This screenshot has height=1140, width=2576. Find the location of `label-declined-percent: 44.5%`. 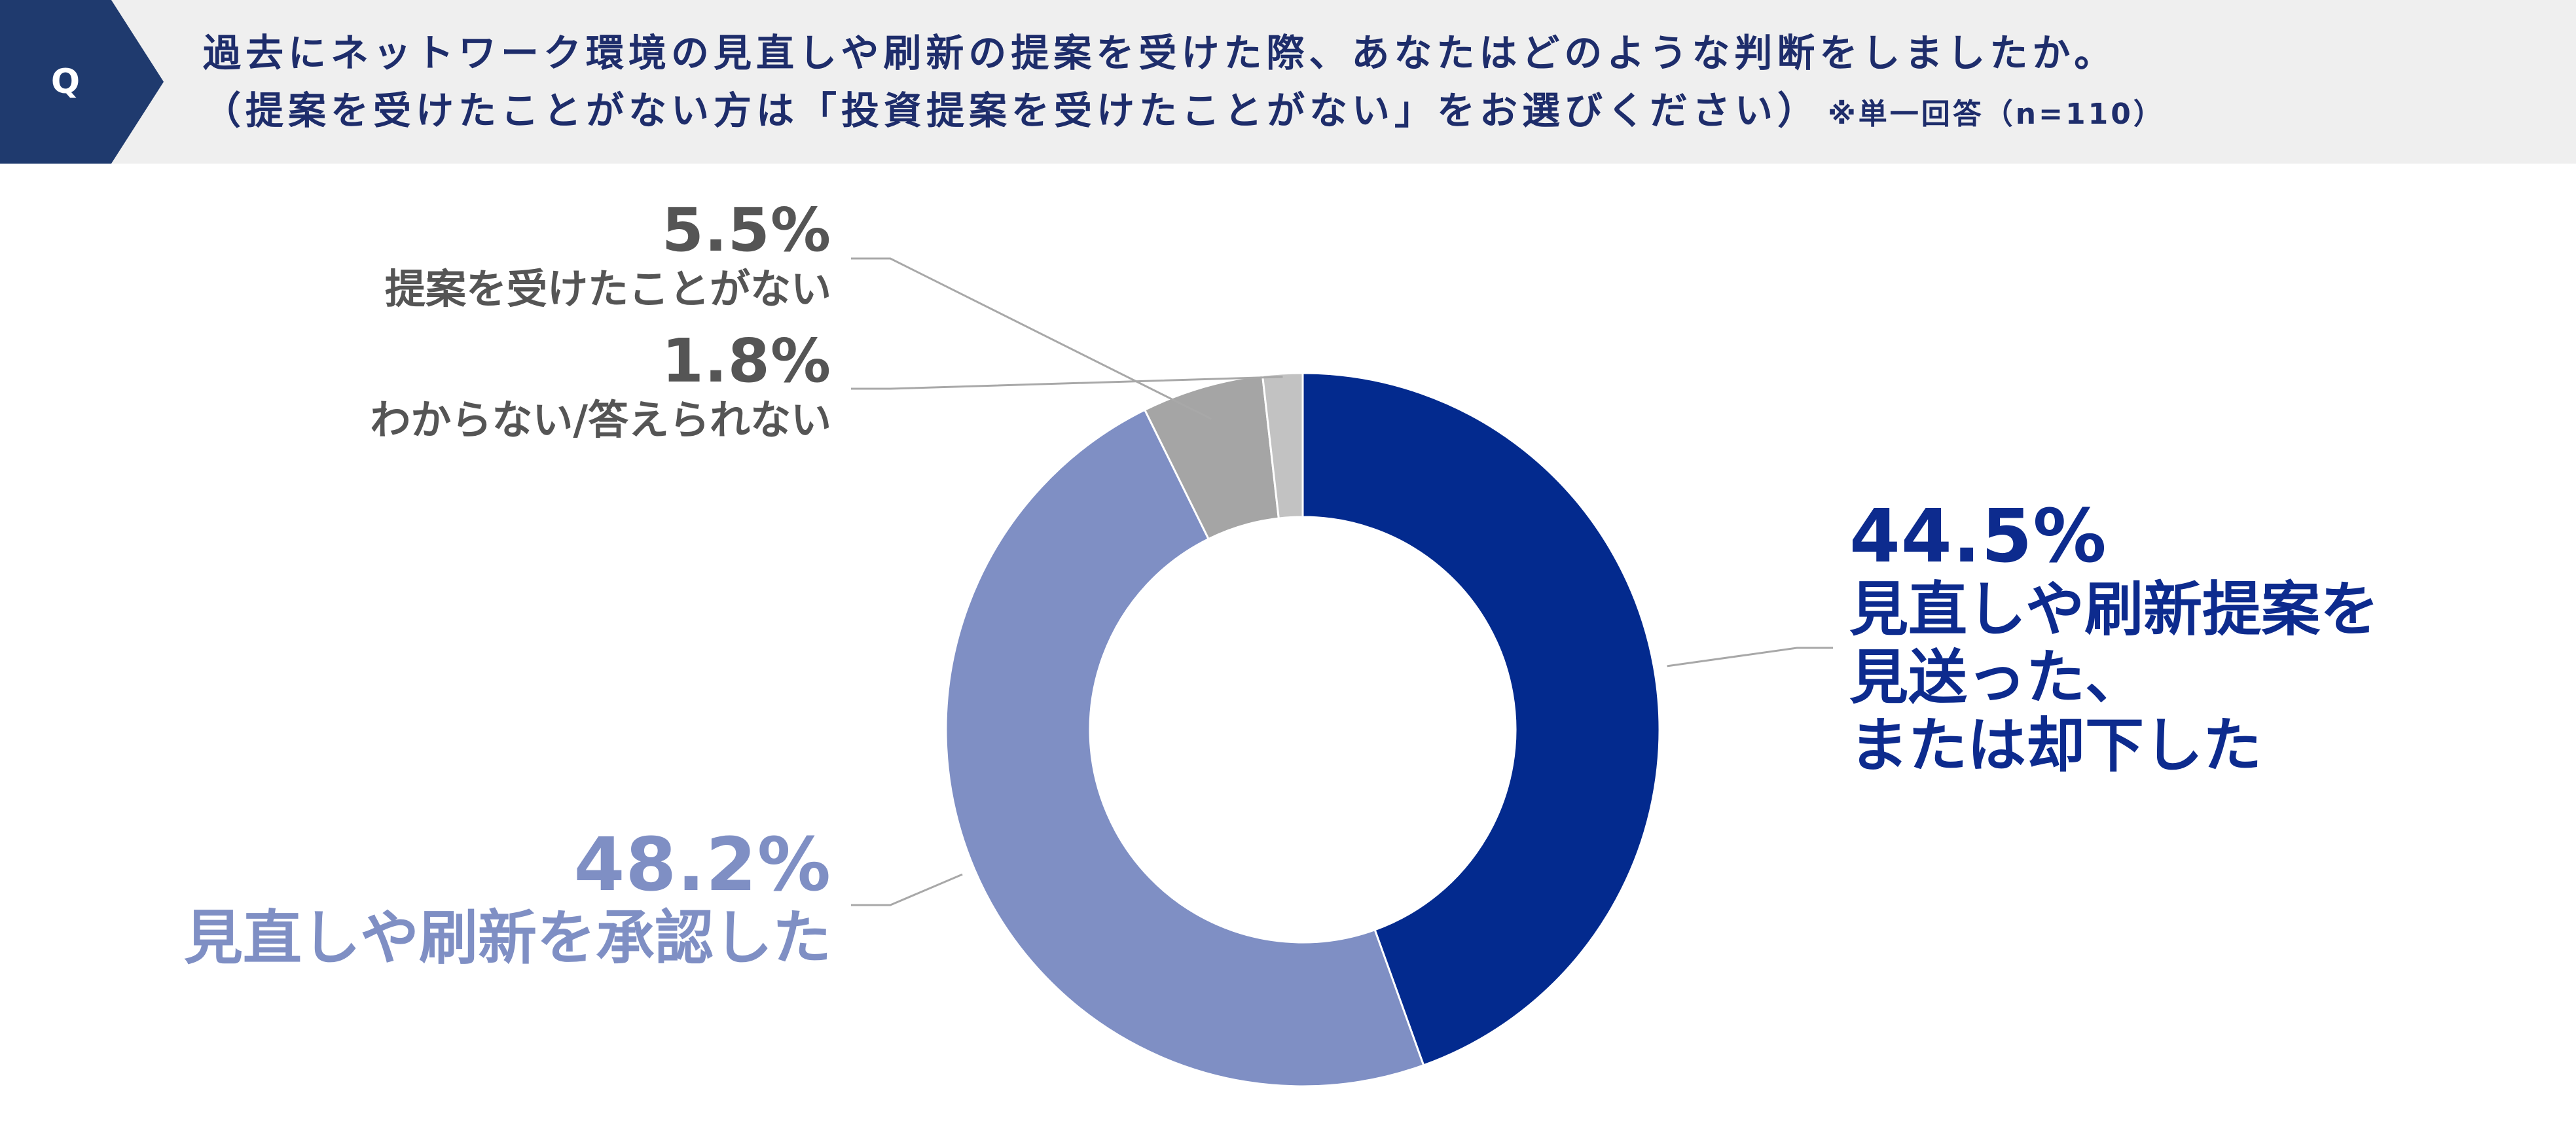

label-declined-percent: 44.5% is located at coordinates (1978, 537).